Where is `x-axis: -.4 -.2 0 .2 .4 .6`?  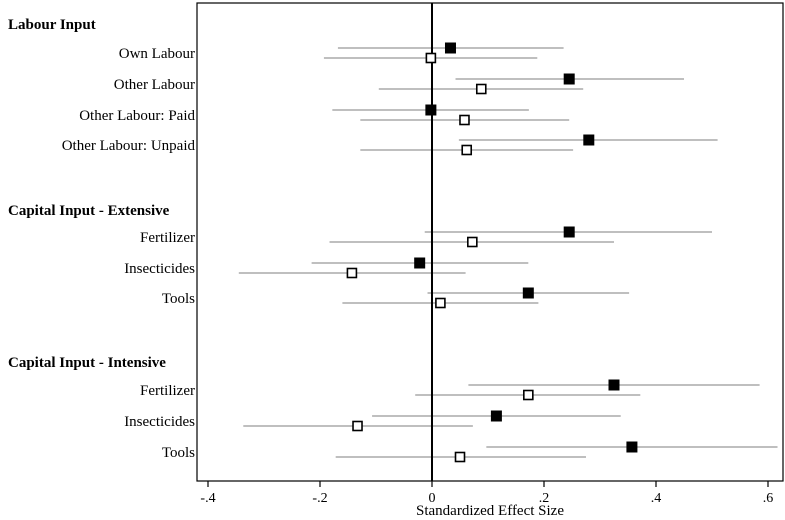 x-axis: -.4 -.2 0 .2 .4 .6 is located at coordinates (486, 493).